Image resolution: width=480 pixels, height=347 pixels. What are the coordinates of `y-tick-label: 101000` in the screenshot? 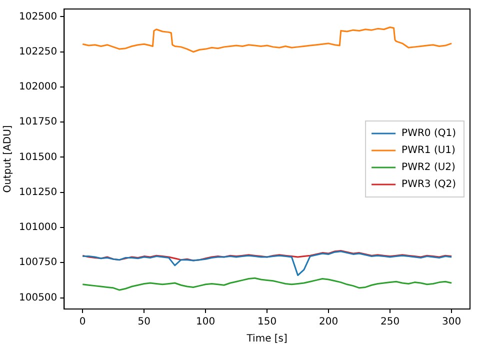 It's located at (38, 228).